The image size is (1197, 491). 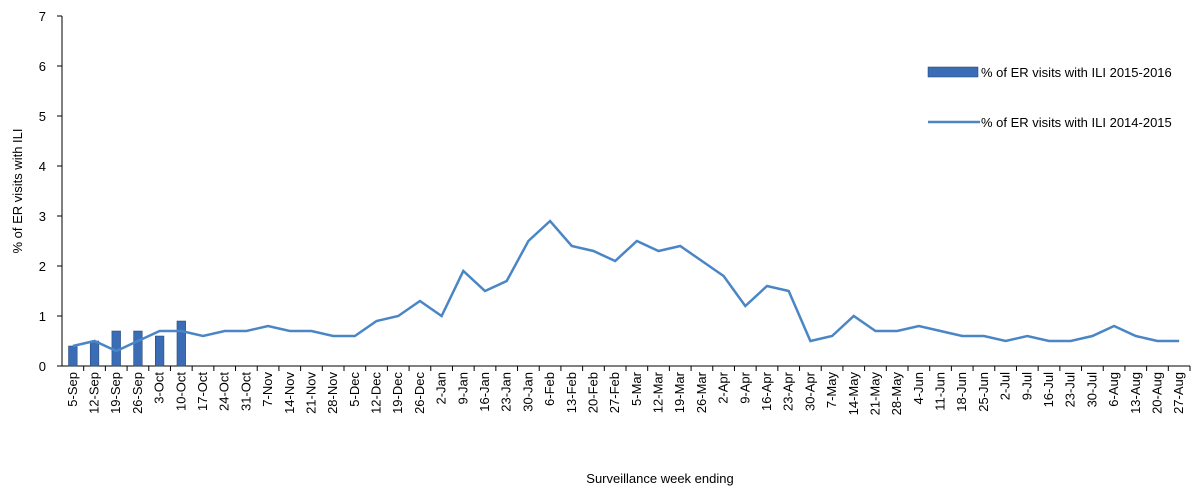 I want to click on x-tick-label: 27-Aug, so click(x=1178, y=393).